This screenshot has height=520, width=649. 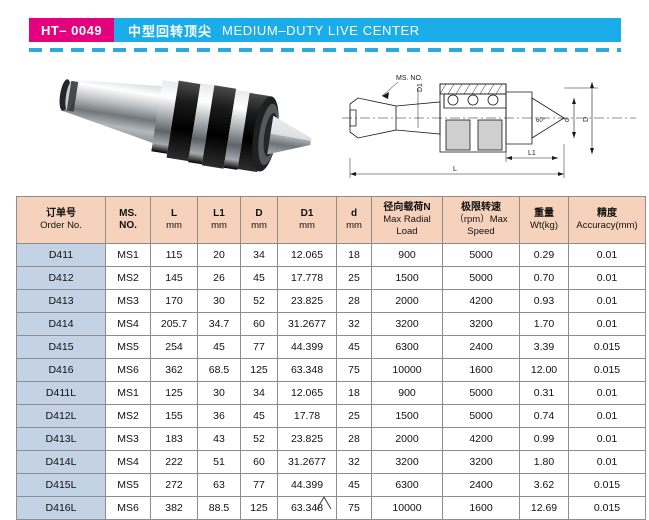 I want to click on header-dashed-divider, so click(x=325, y=50).